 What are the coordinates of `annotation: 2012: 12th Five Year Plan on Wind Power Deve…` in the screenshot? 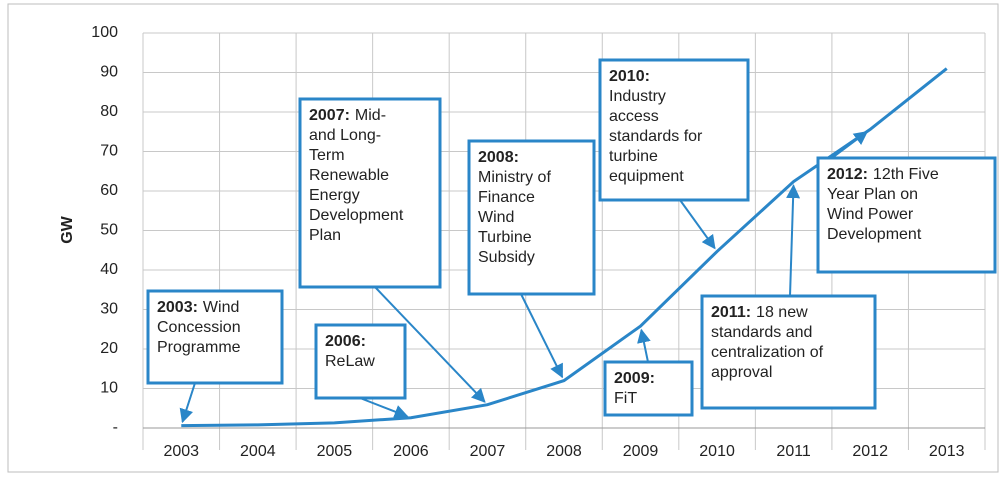 It's located at (906, 202).